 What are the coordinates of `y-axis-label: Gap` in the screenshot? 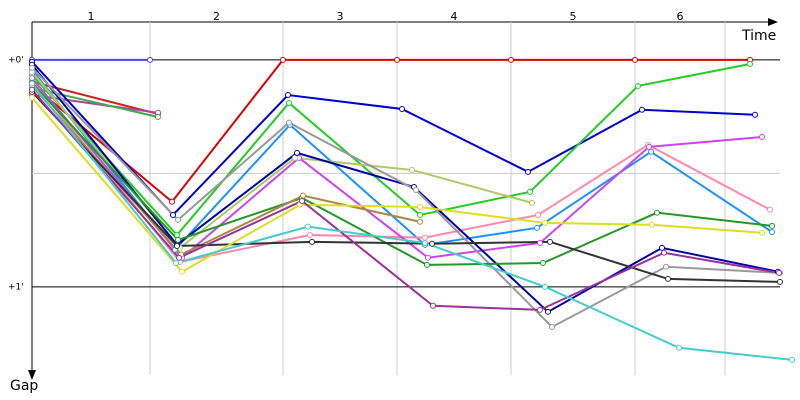 It's located at (24, 386).